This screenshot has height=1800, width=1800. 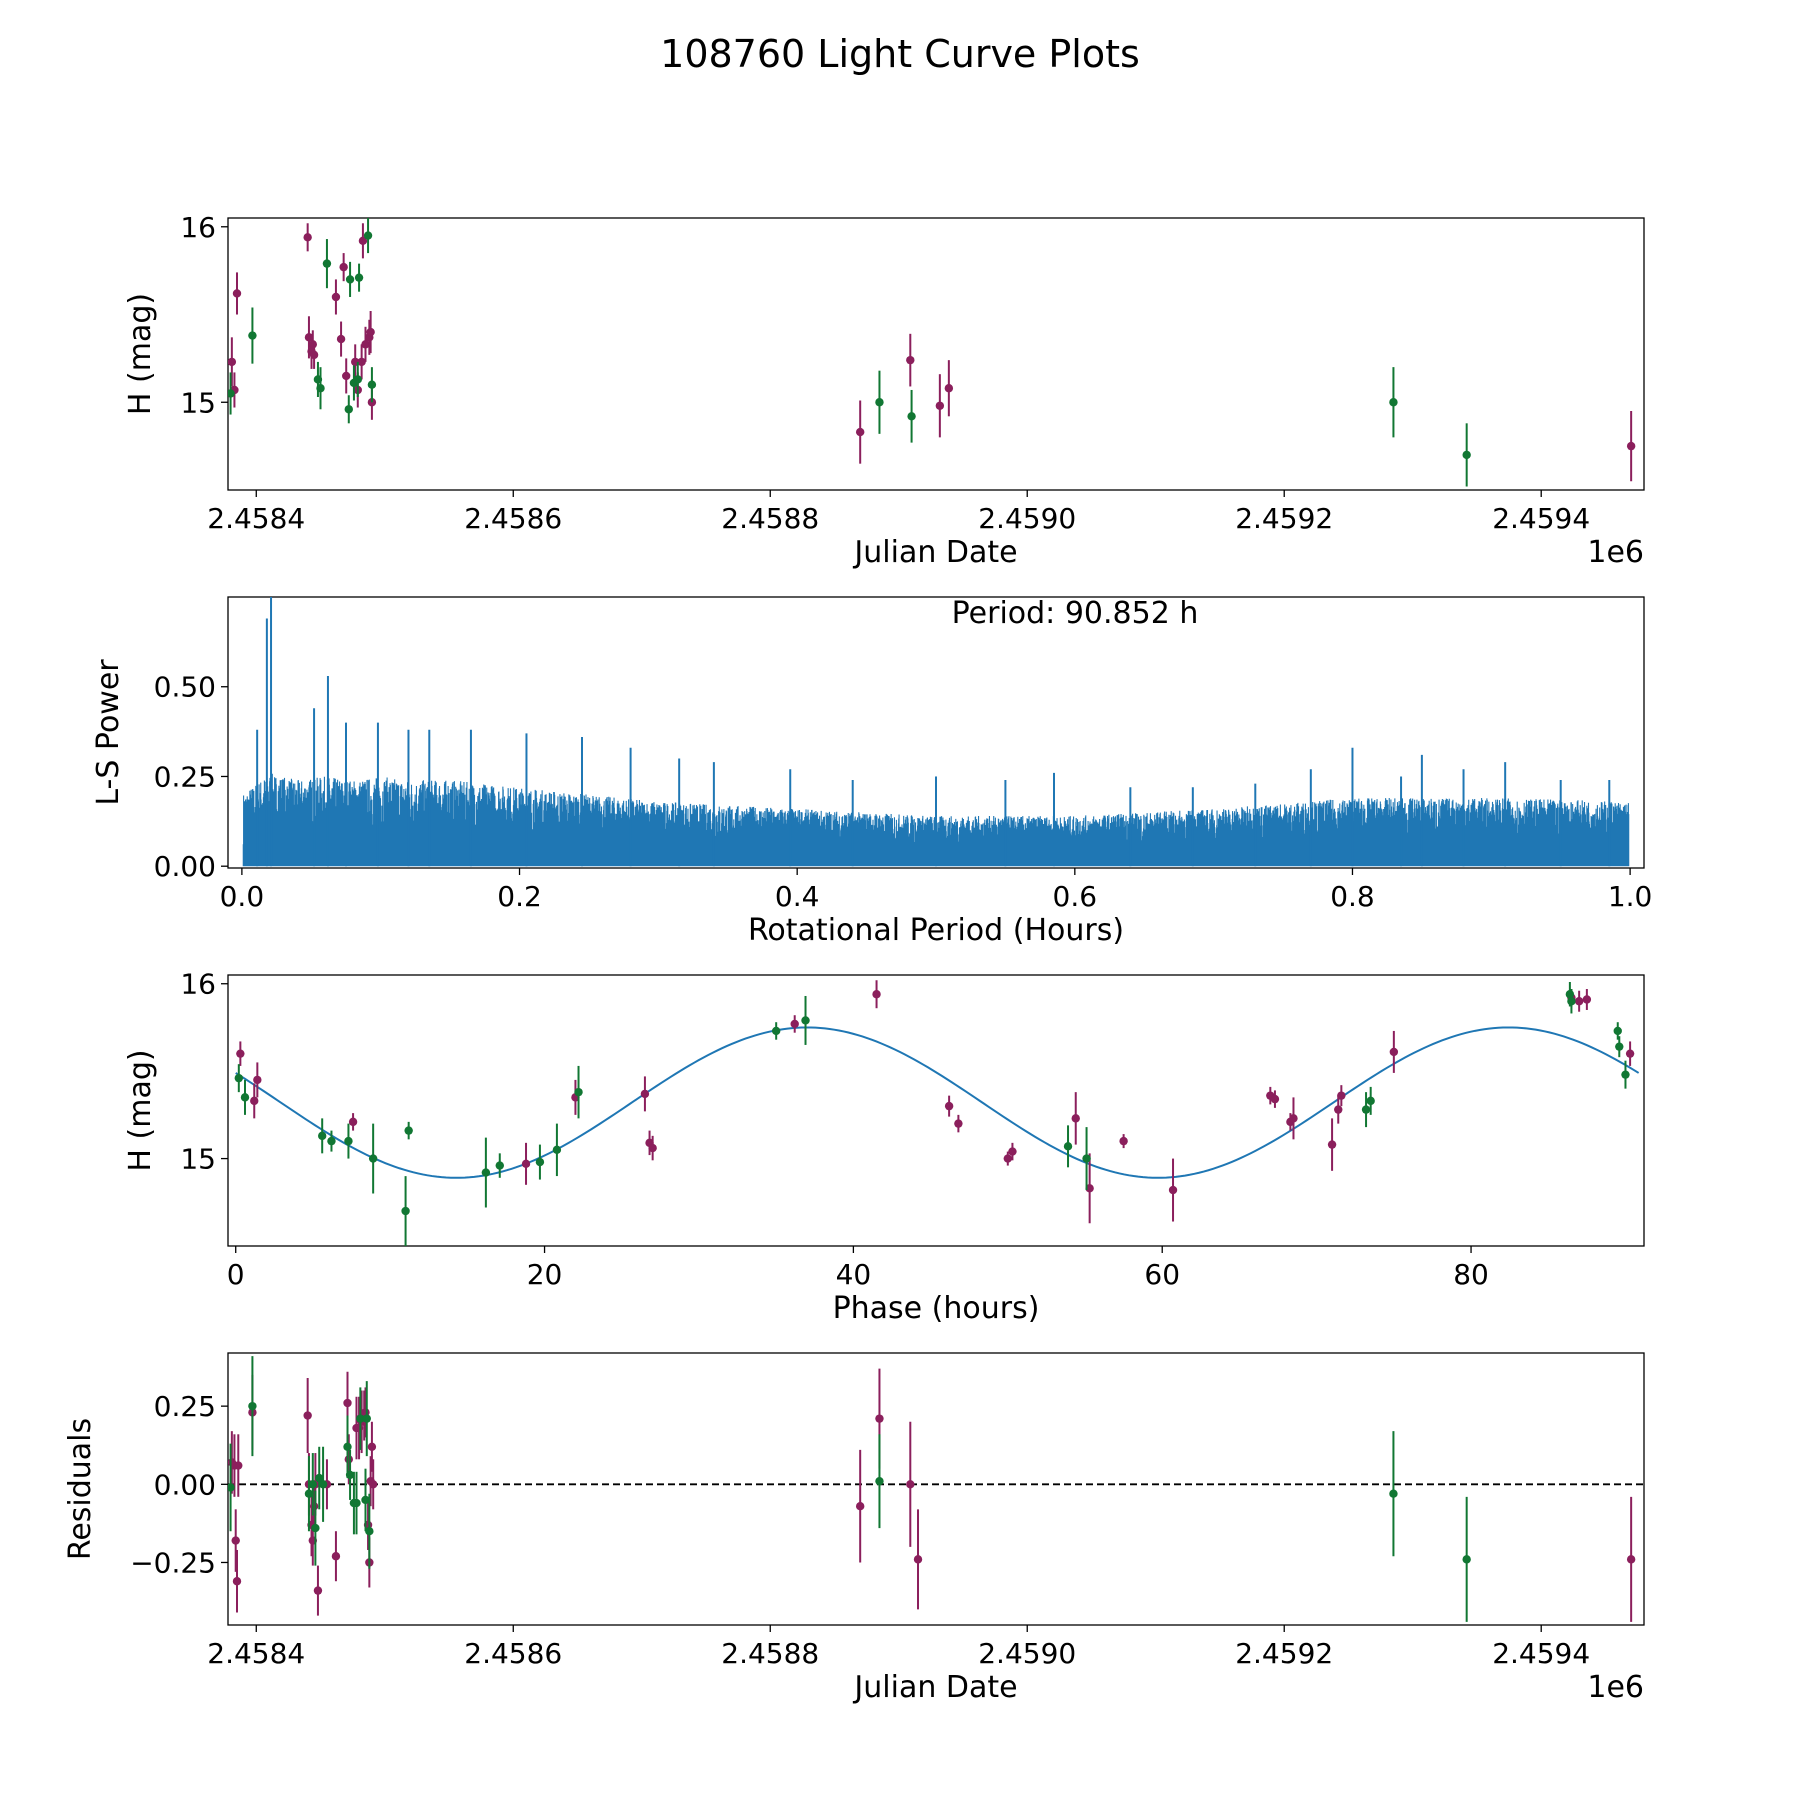 What do you see at coordinates (1284, 1653) in the screenshot?
I see `residuals-xtick-label: 2.4592` at bounding box center [1284, 1653].